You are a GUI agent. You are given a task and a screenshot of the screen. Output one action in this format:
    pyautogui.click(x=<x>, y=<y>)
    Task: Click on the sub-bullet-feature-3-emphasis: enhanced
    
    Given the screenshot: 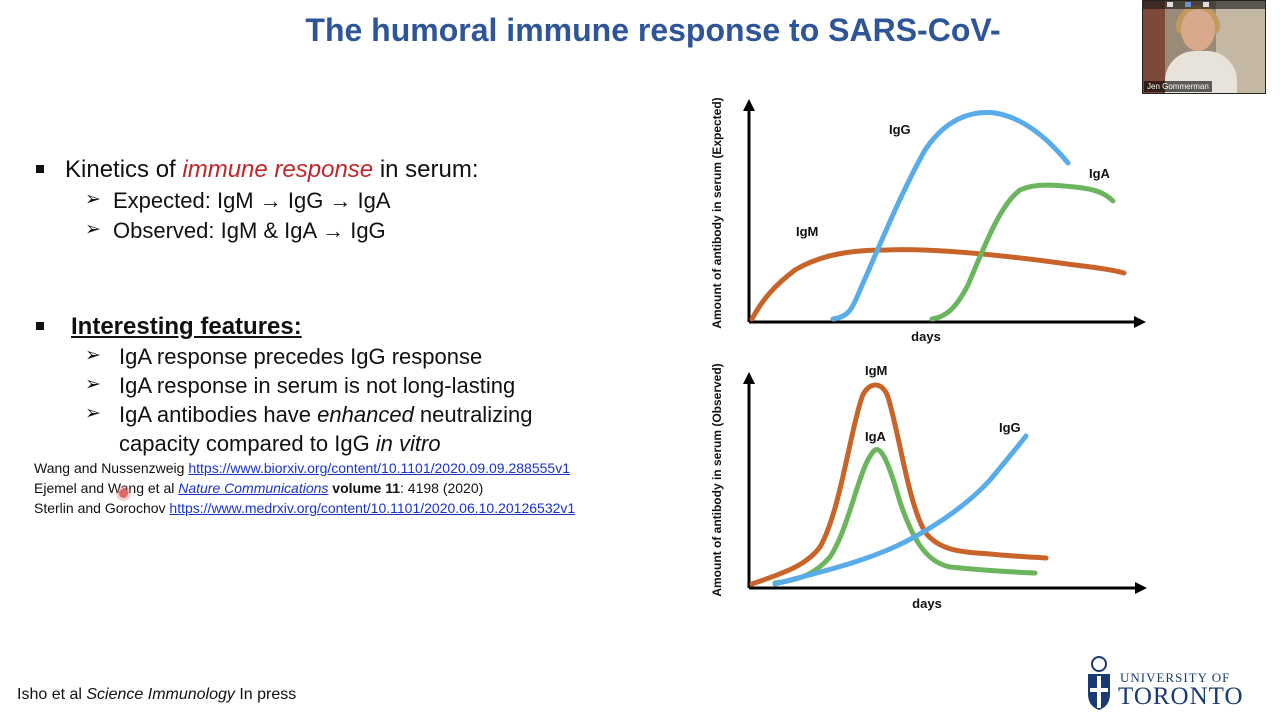 What is the action you would take?
    pyautogui.click(x=365, y=414)
    